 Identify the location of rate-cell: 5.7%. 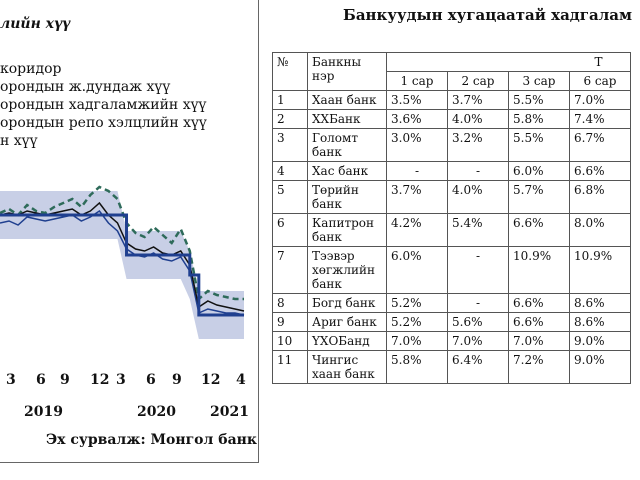
(539, 197).